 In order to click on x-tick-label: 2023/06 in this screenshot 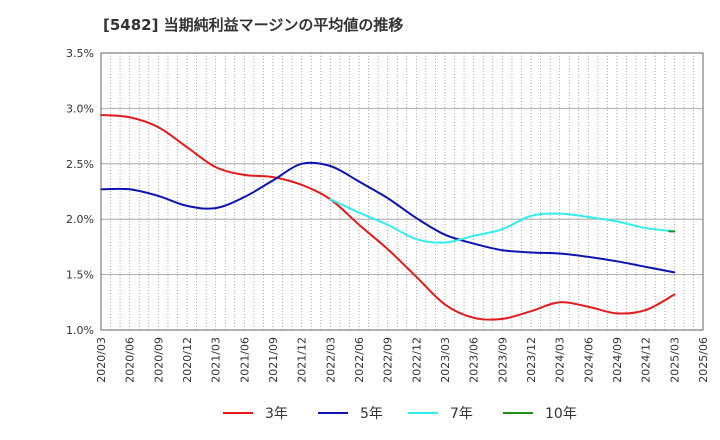, I will do `click(474, 360)`.